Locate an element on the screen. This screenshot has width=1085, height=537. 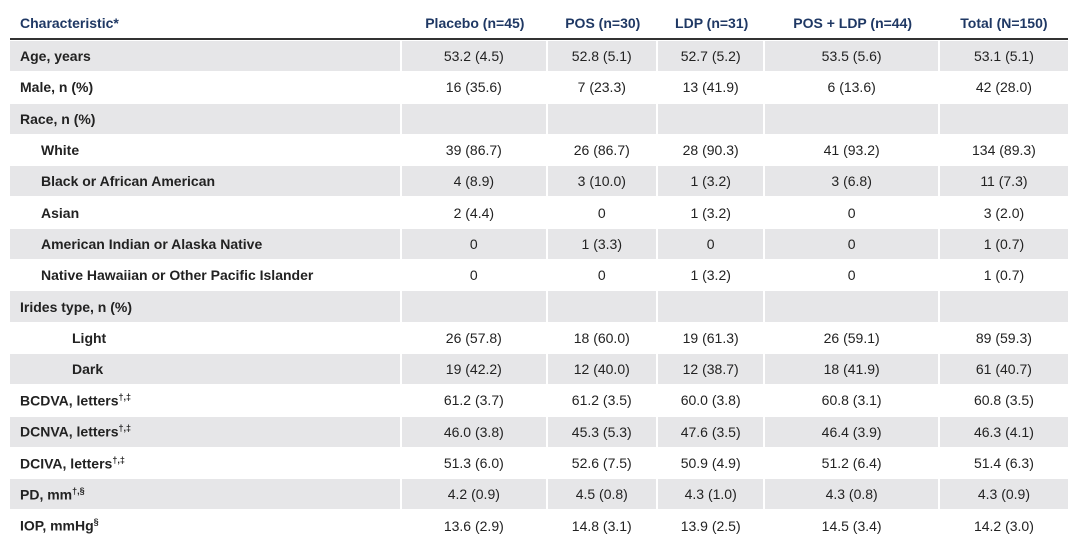
value-cell: 18 (41.9) is located at coordinates (852, 368).